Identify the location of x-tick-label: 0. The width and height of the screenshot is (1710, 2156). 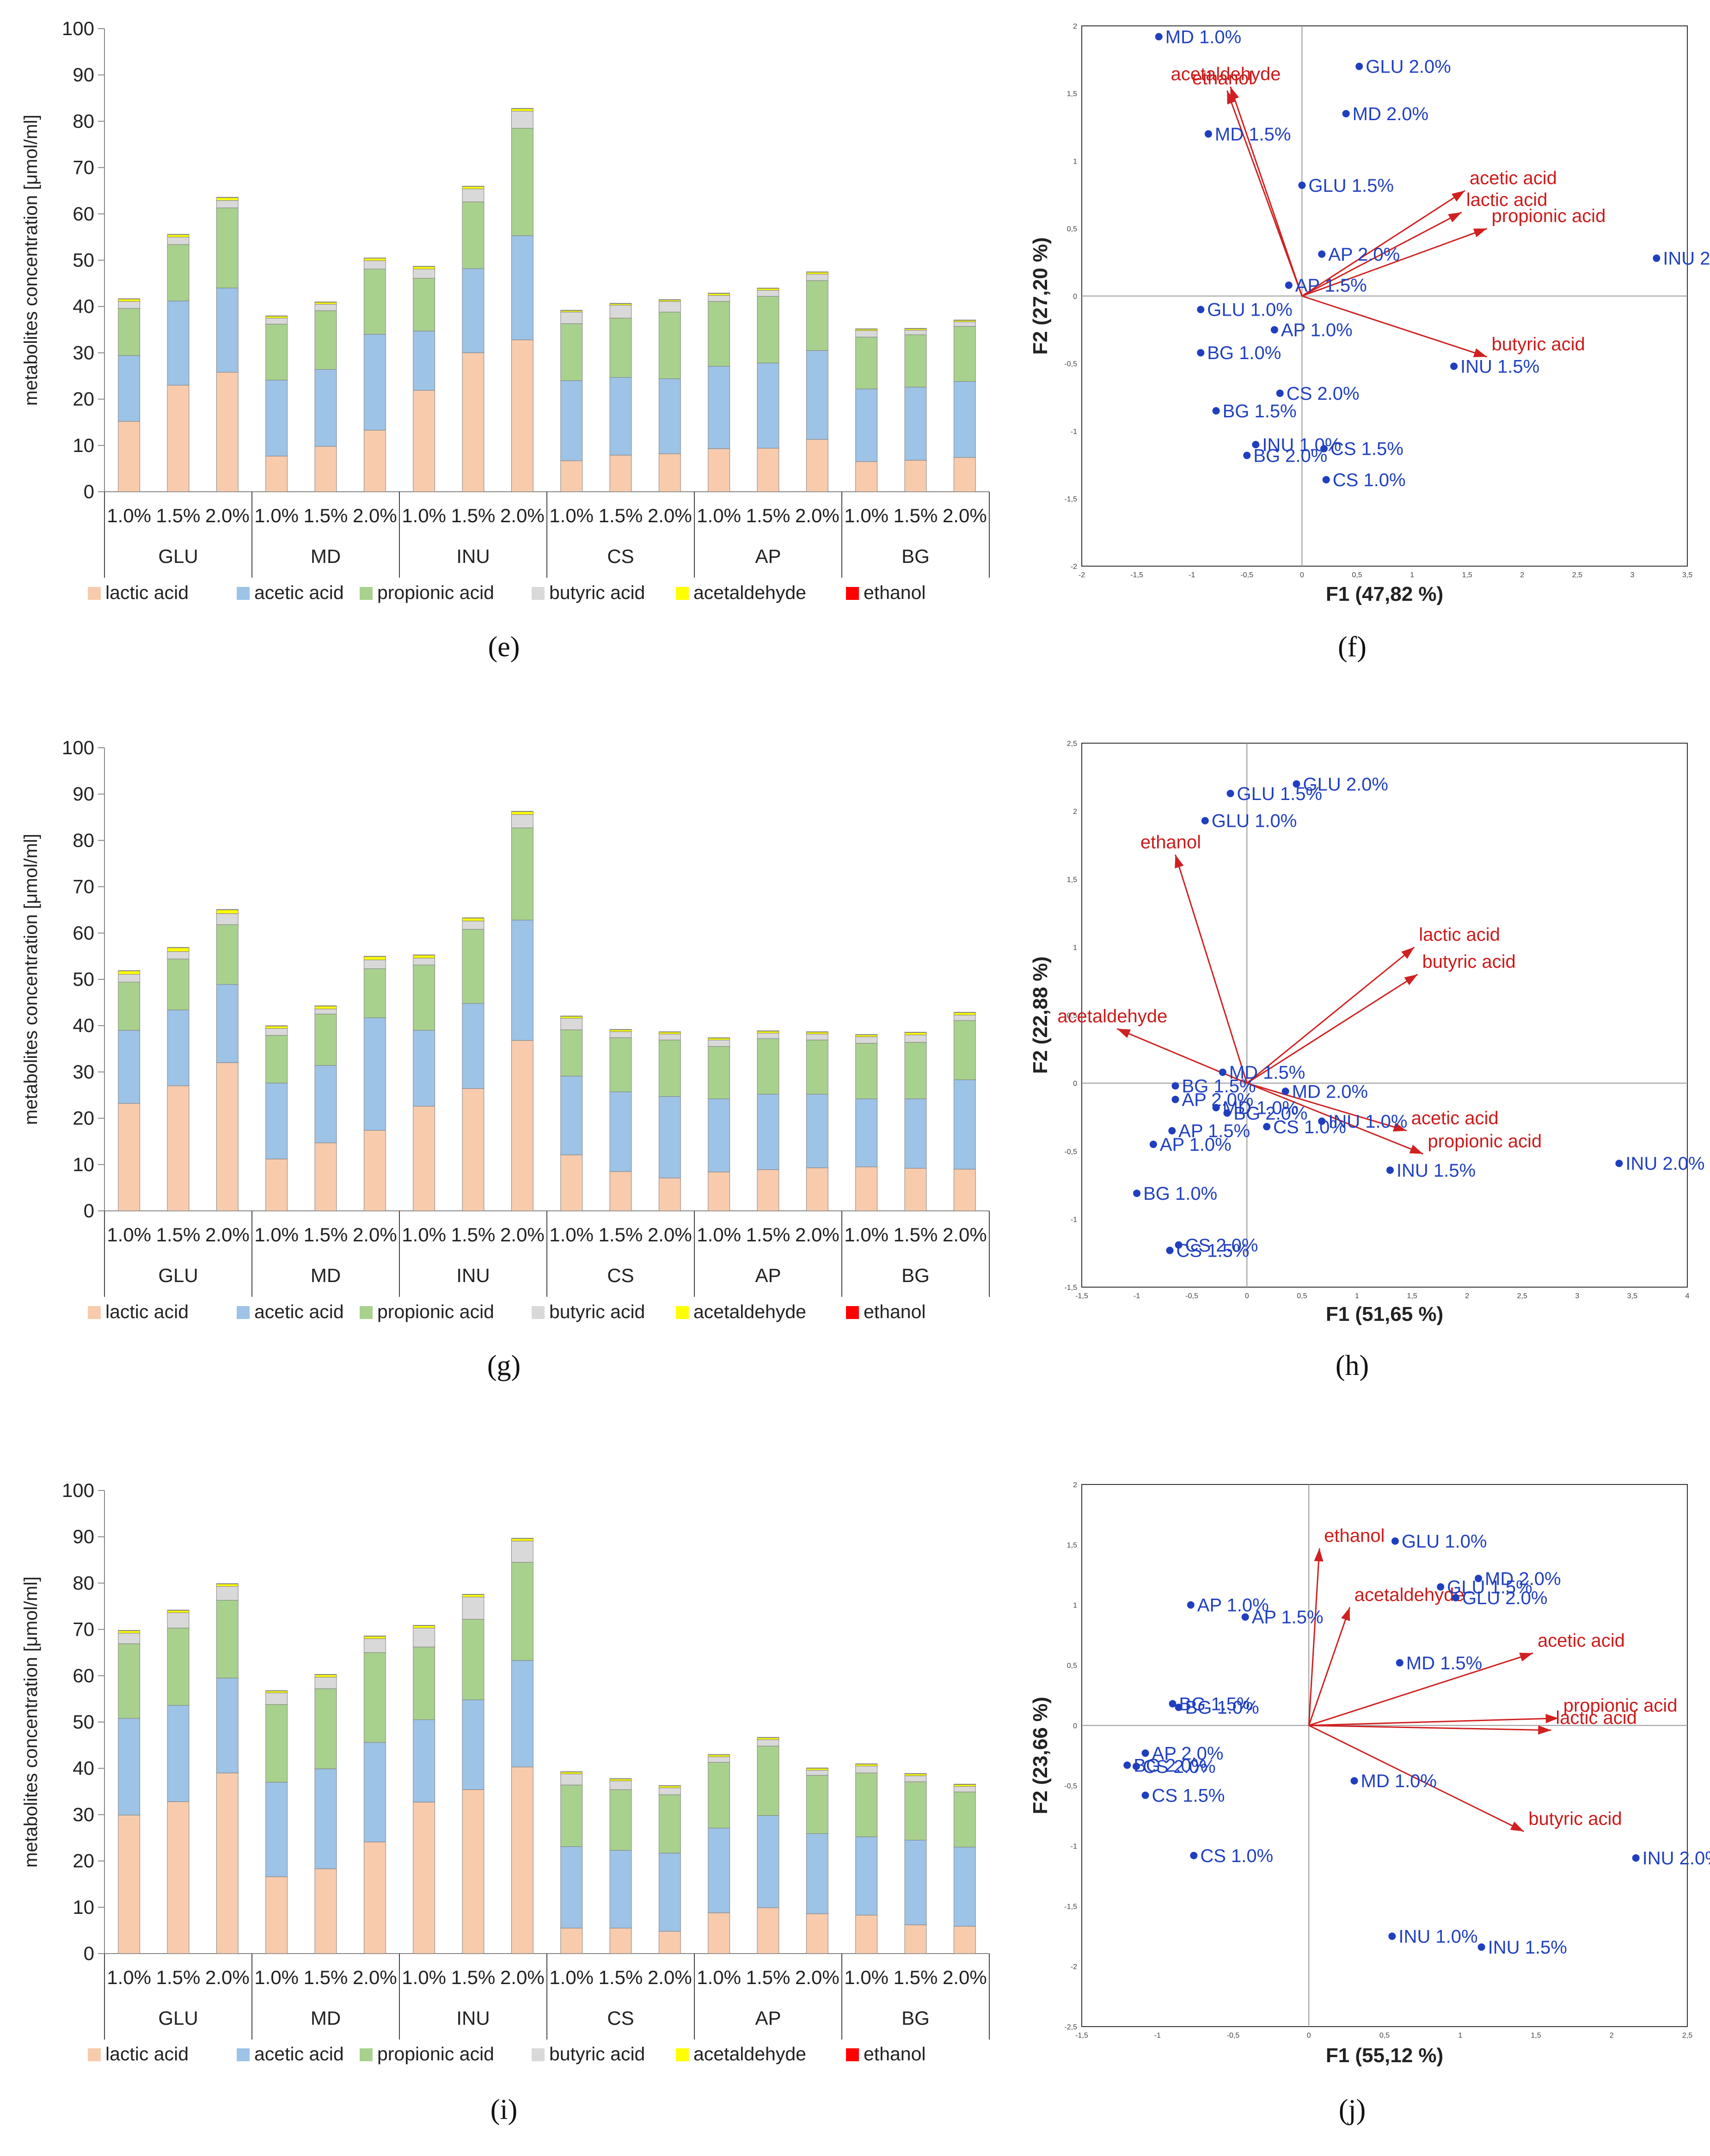
(1247, 1296).